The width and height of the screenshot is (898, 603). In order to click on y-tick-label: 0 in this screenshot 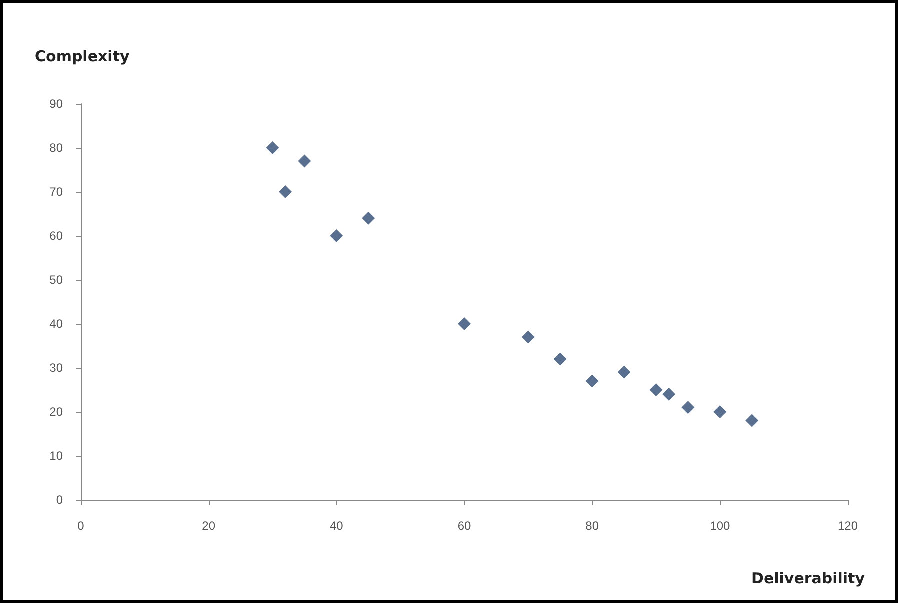, I will do `click(60, 500)`.